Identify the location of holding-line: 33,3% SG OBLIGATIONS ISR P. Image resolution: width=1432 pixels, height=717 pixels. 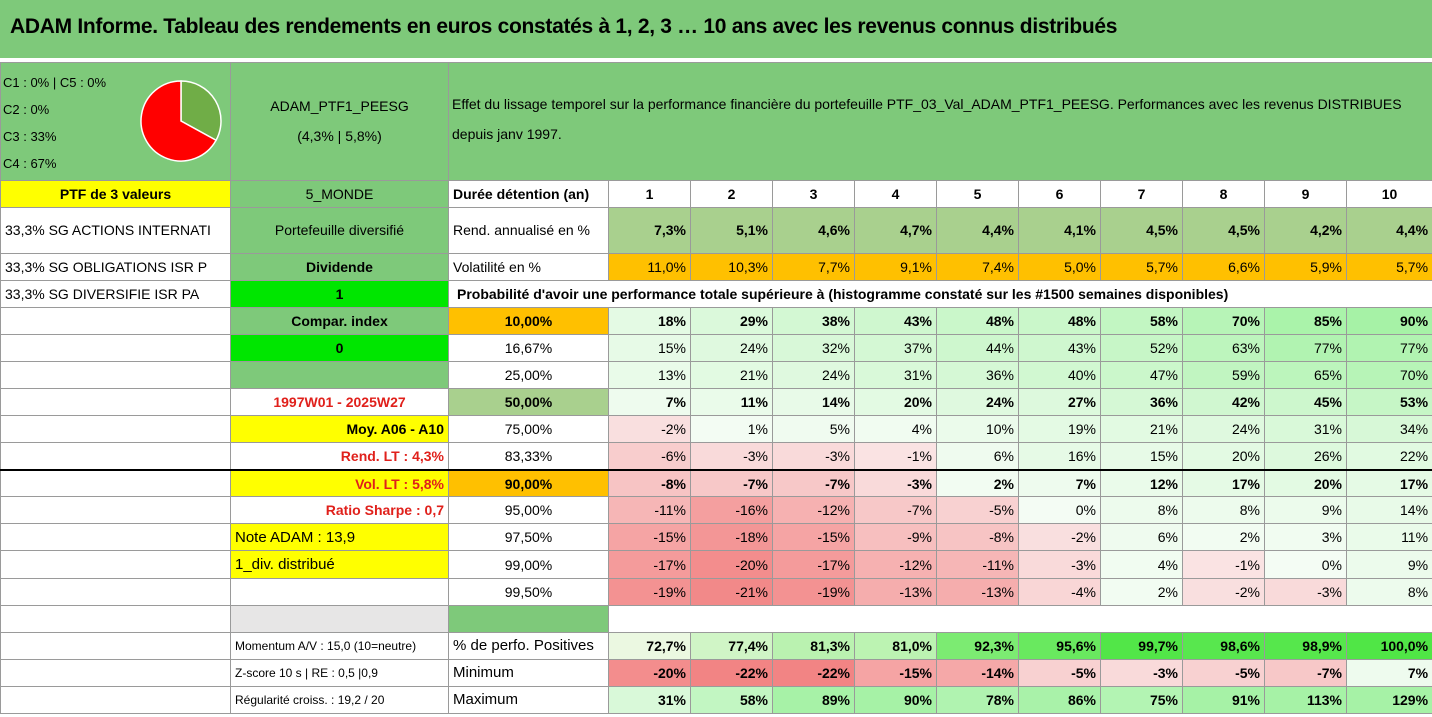
(115, 266).